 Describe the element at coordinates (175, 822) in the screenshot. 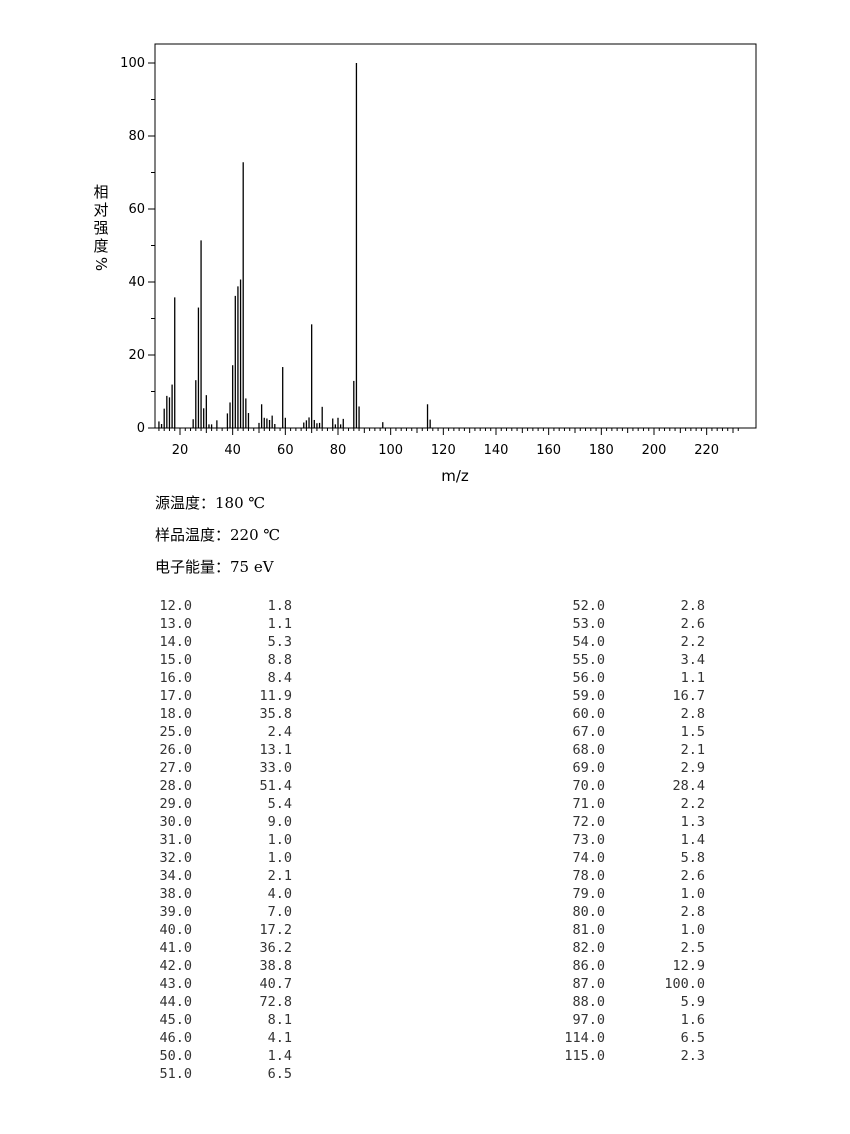

I see `peak-mz: 30.0` at that location.